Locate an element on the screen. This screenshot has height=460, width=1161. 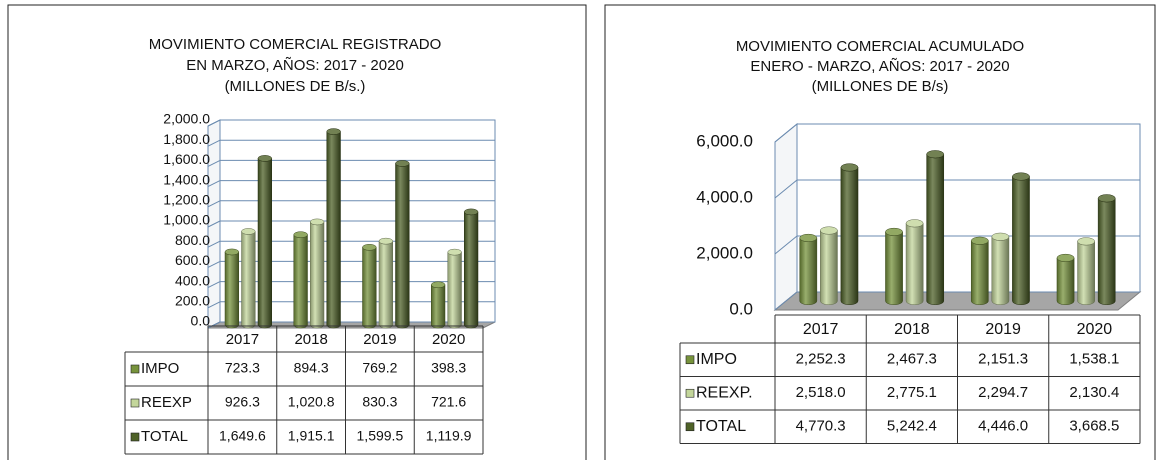
legend-label: IMPO is located at coordinates (160, 368).